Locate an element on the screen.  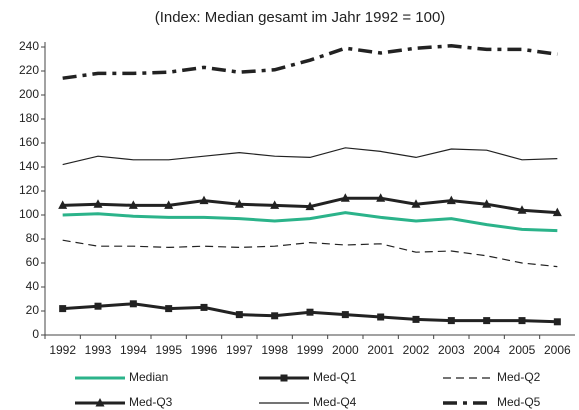
x-tick-label: 1992 is located at coordinates (62, 350).